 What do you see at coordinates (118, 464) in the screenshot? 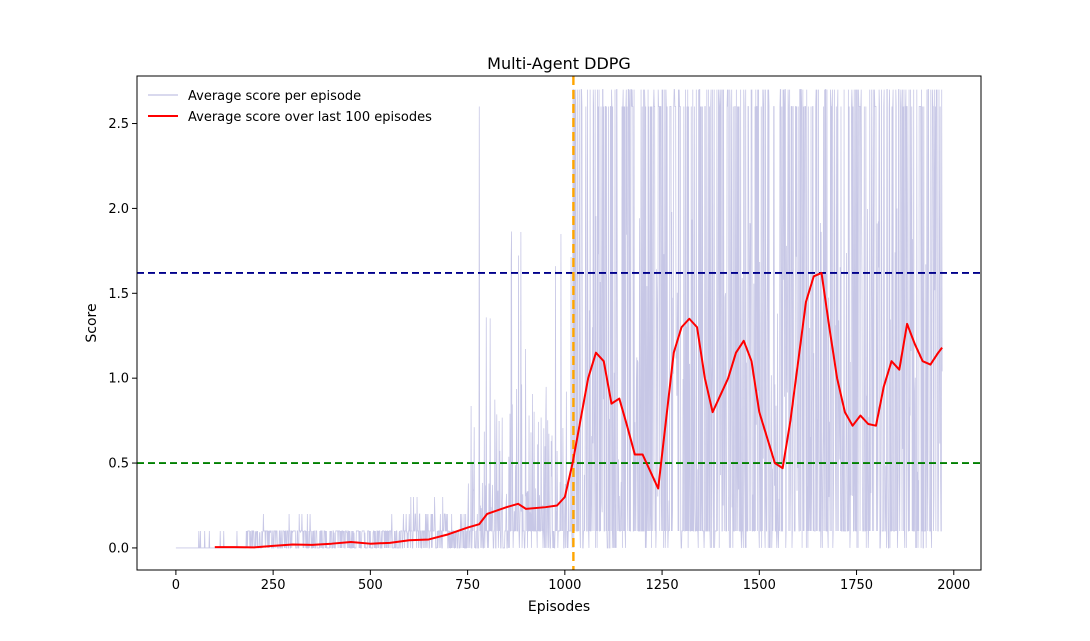
I see `y-tick-label: 0.5` at bounding box center [118, 464].